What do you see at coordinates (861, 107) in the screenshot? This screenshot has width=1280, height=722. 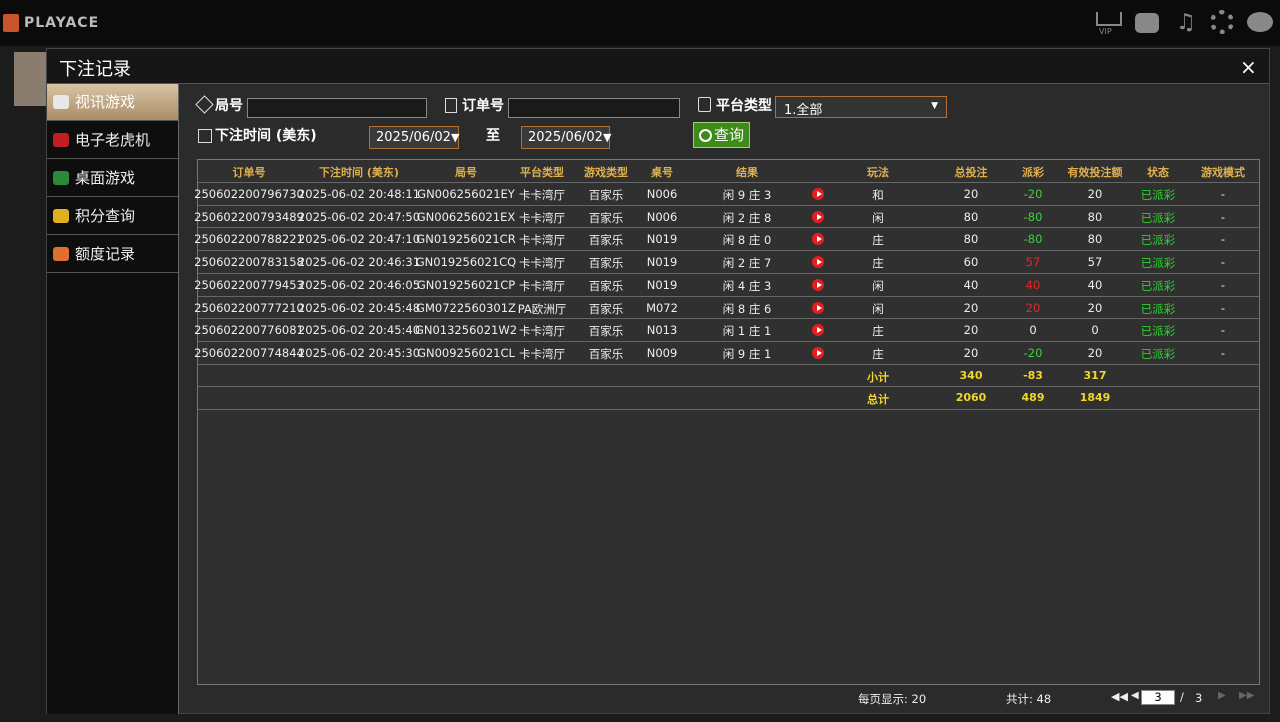 I see `platform-select: 1.全部 ▼` at bounding box center [861, 107].